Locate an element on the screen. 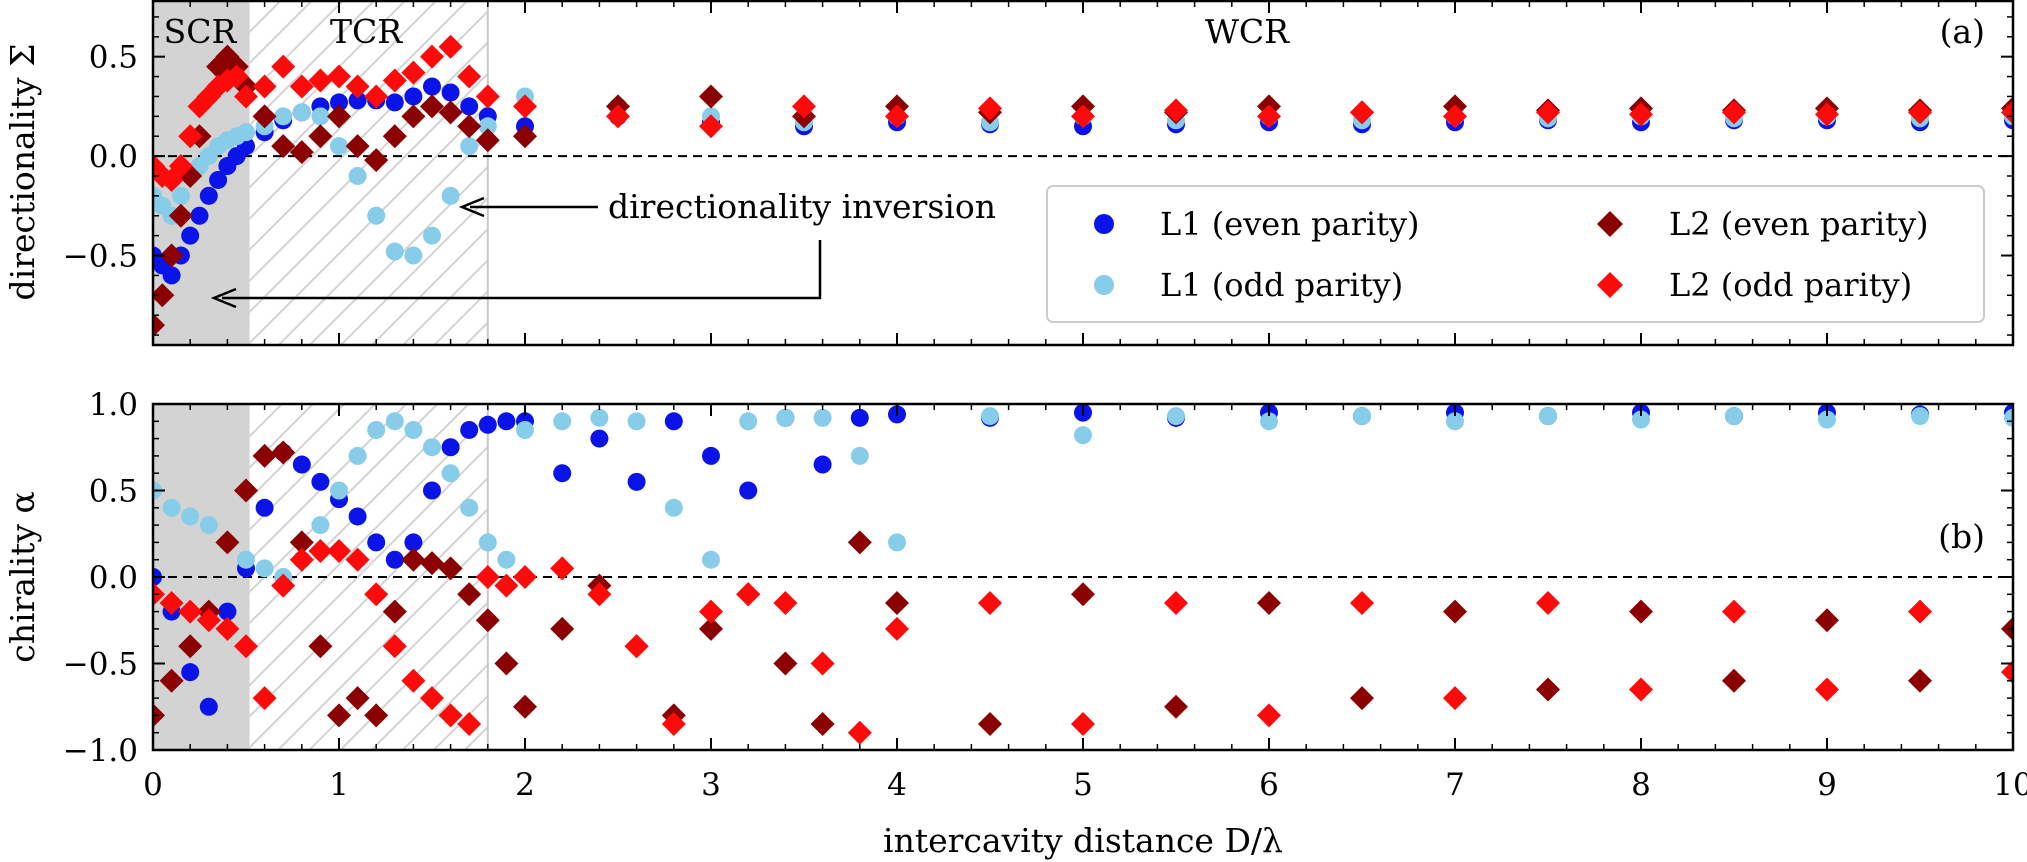  x-tick-label-10: 10 is located at coordinates (2010, 785).